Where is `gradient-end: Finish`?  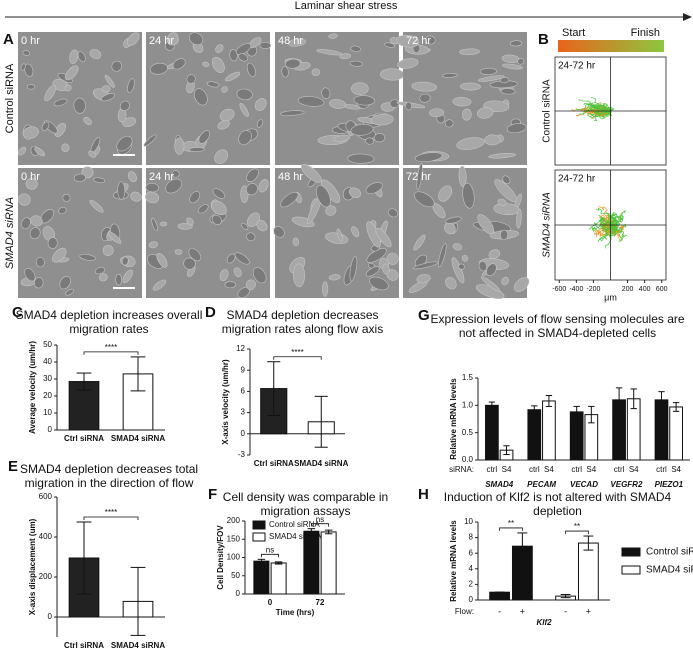
gradient-end: Finish is located at coordinates (645, 33).